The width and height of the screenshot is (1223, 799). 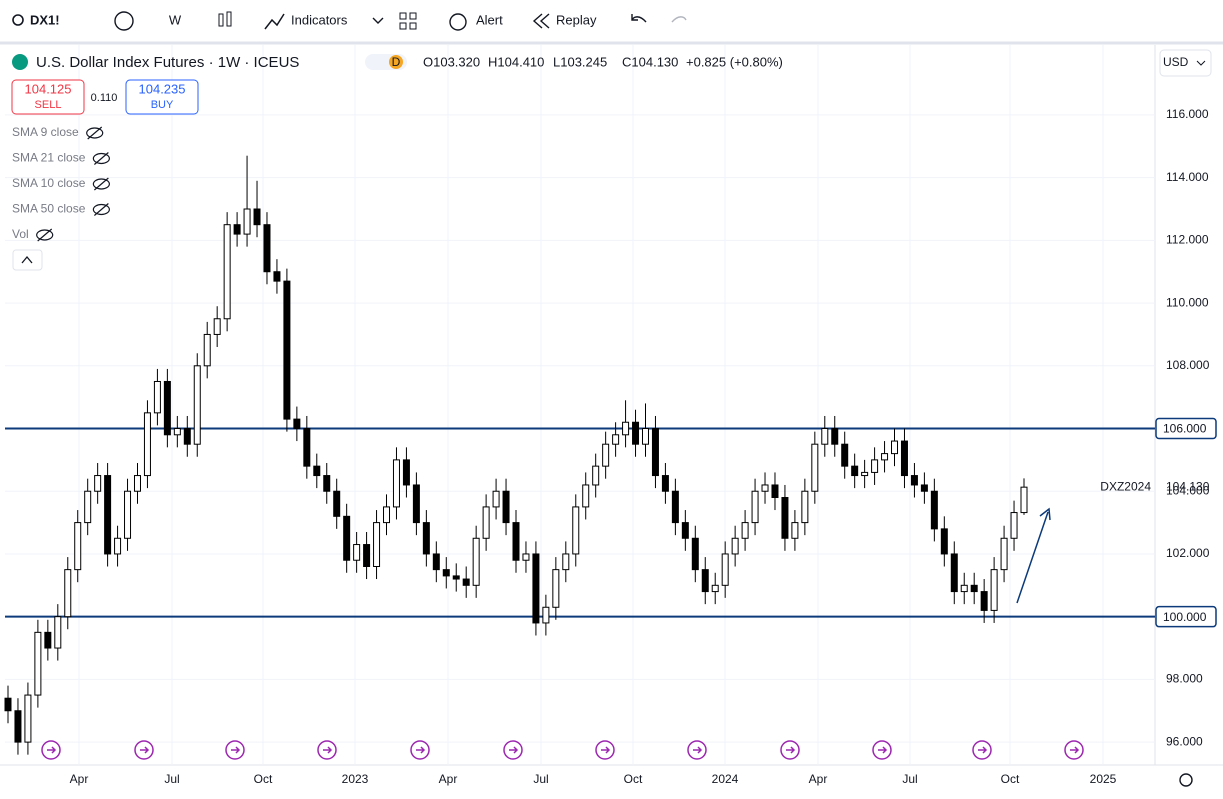 I want to click on alert-icon, so click(x=458, y=22).